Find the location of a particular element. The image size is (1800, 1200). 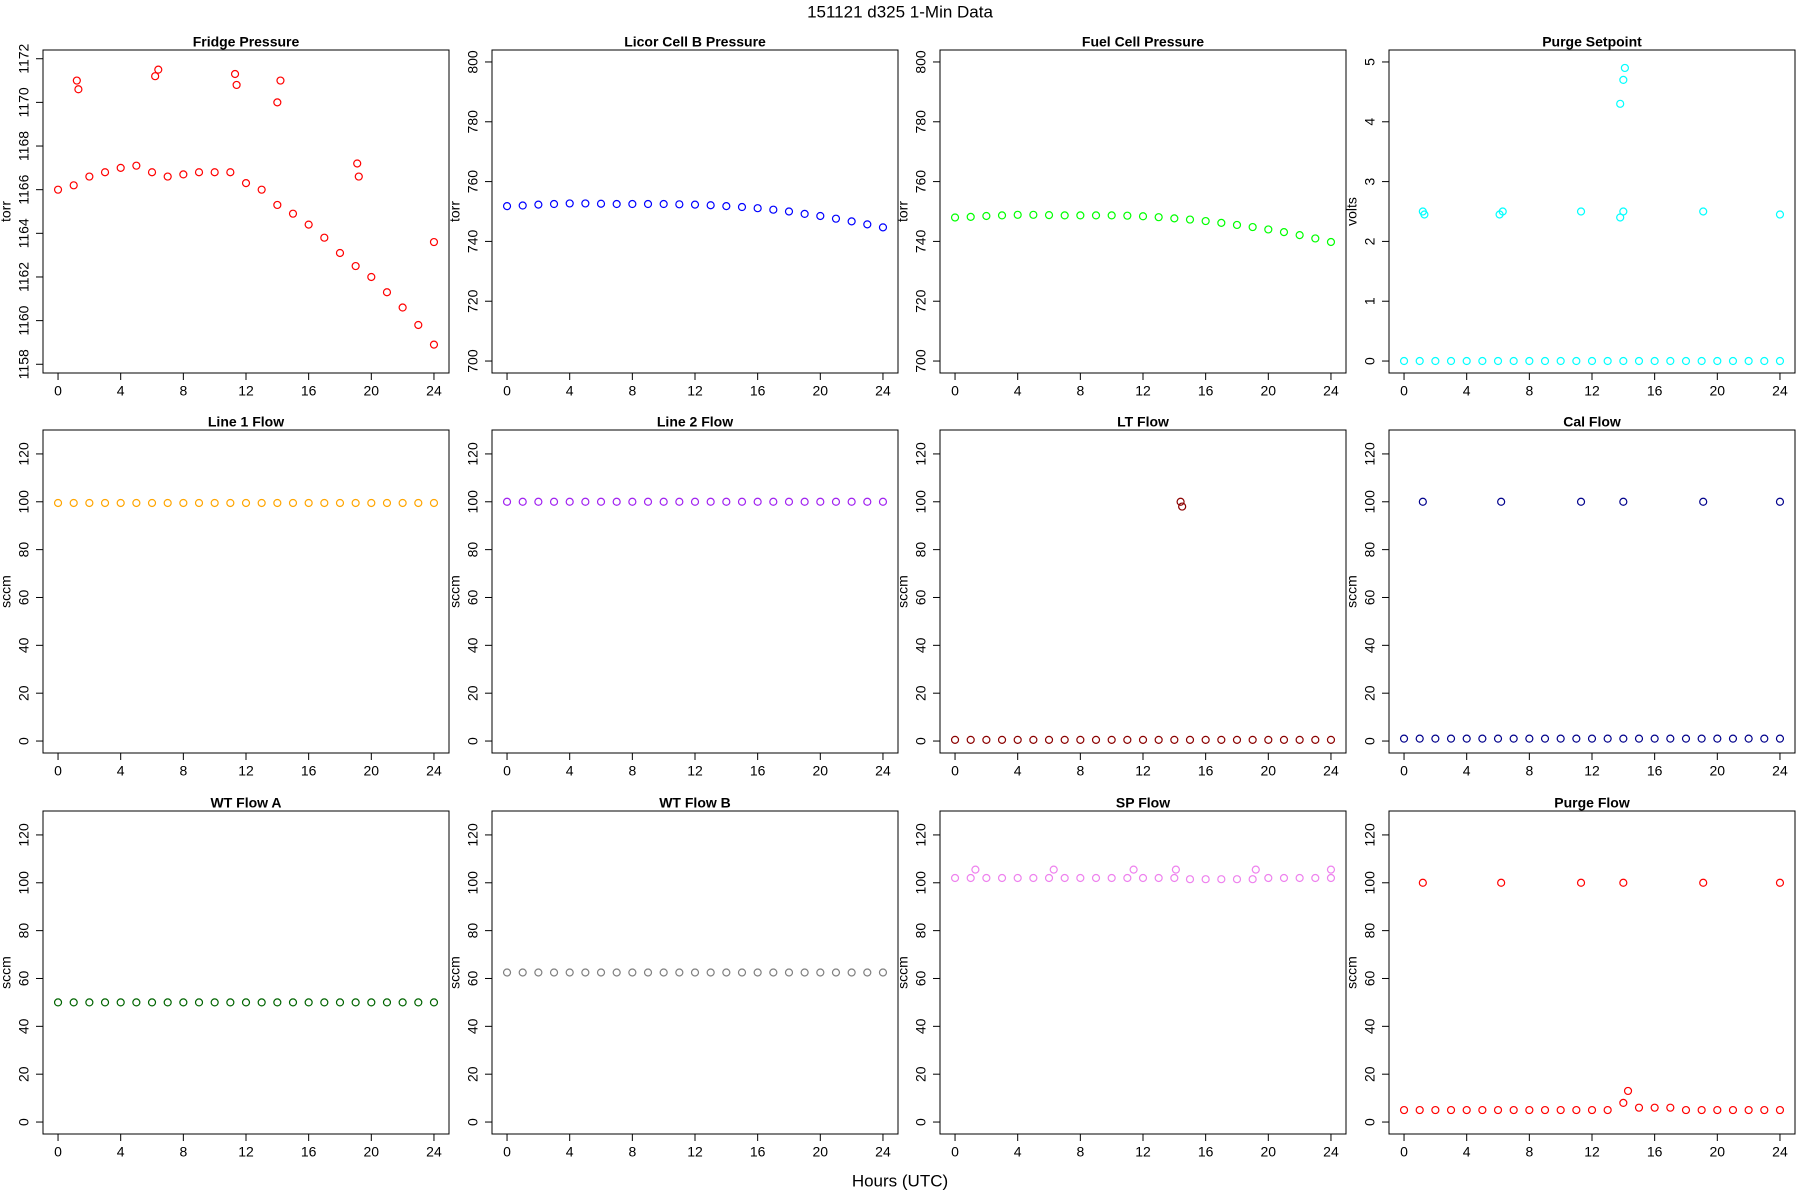

y-tick-label: 40 is located at coordinates (24, 1026).